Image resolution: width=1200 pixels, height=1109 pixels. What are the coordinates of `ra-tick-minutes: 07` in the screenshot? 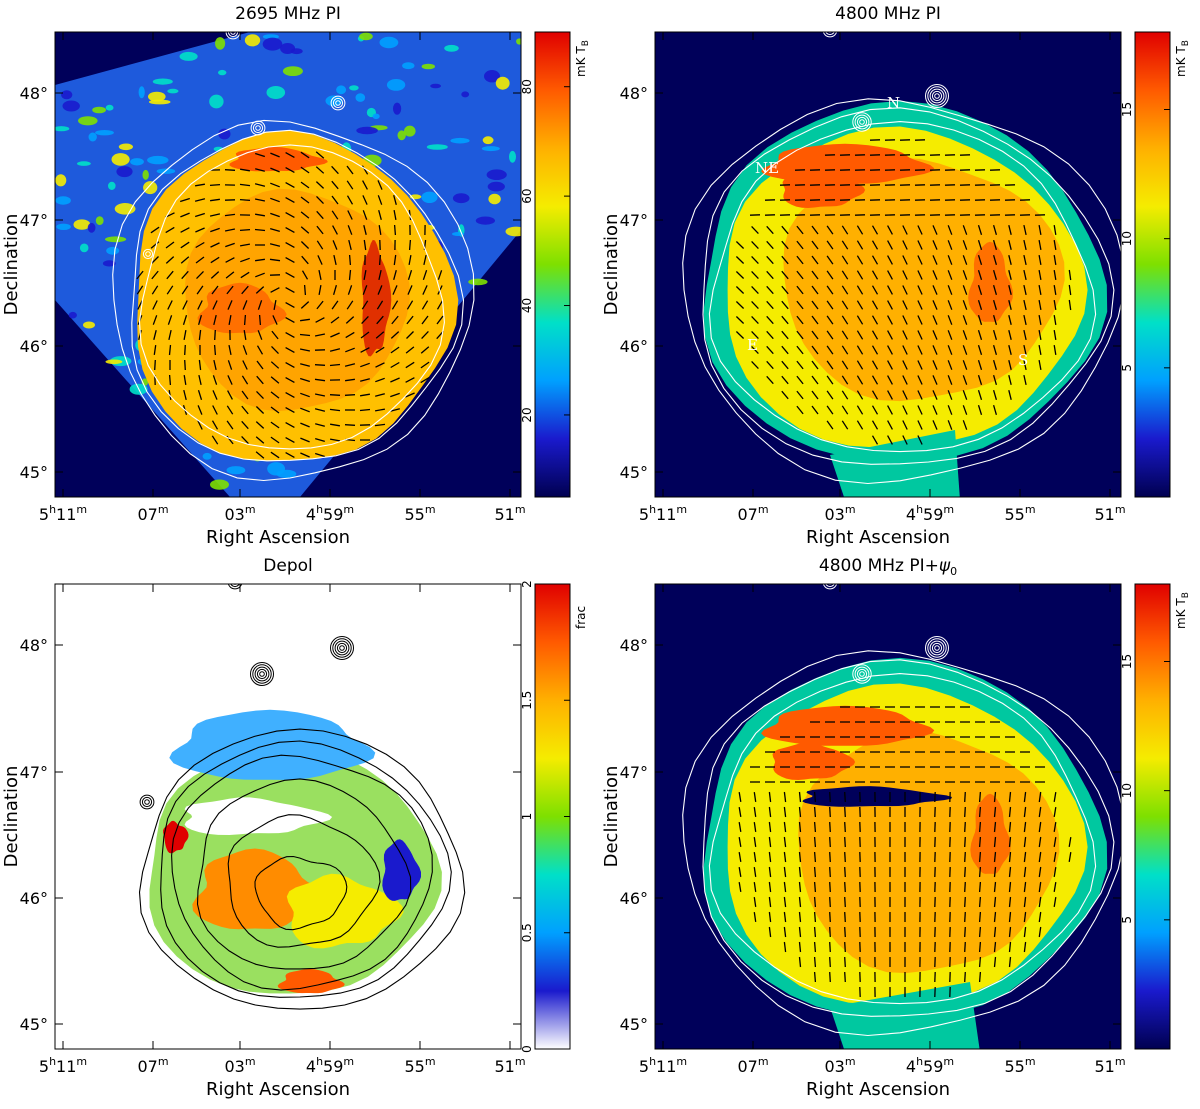 It's located at (747, 1066).